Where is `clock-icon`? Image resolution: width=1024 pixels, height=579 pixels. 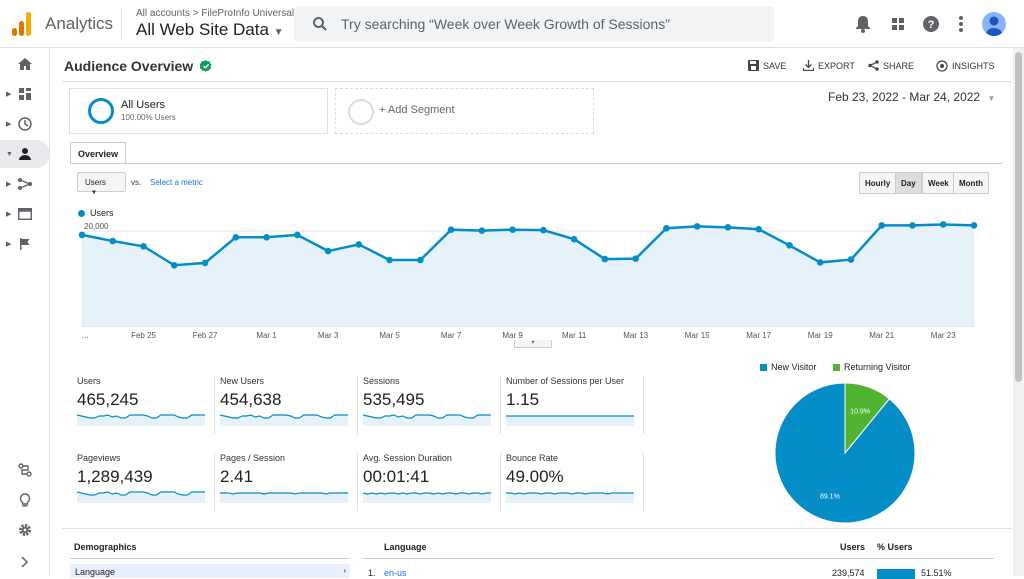
clock-icon is located at coordinates (25, 124).